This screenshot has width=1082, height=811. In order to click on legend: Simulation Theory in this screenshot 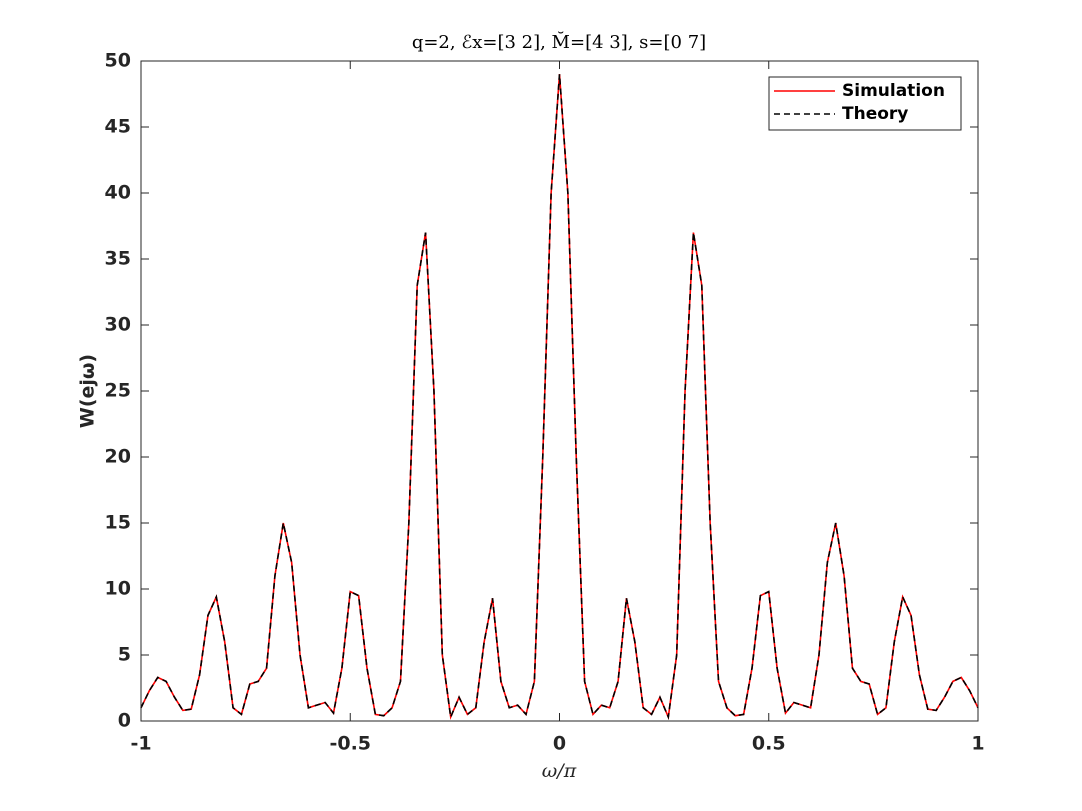, I will do `click(865, 103)`.